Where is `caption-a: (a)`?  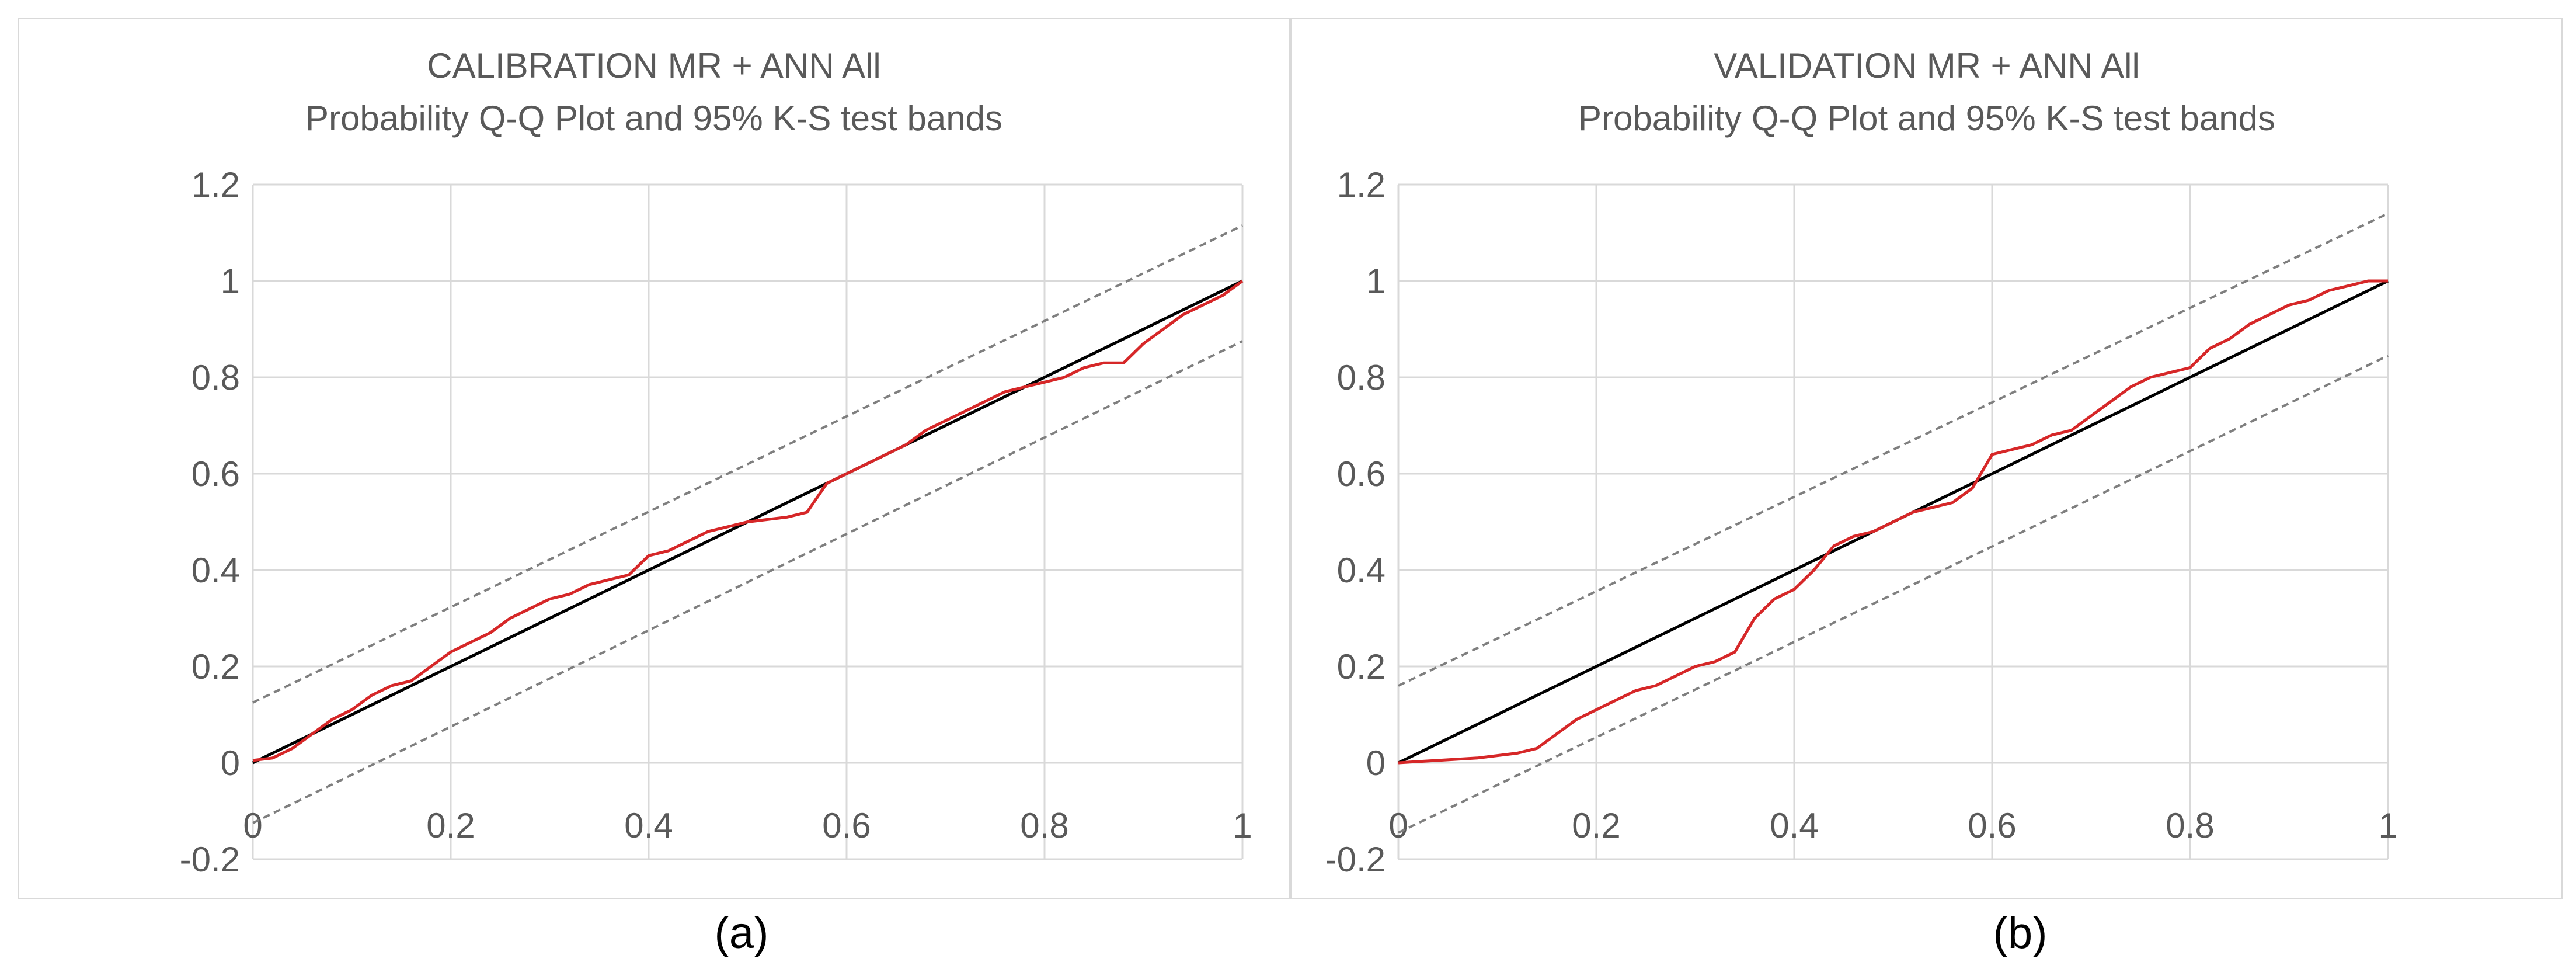 caption-a: (a) is located at coordinates (741, 933).